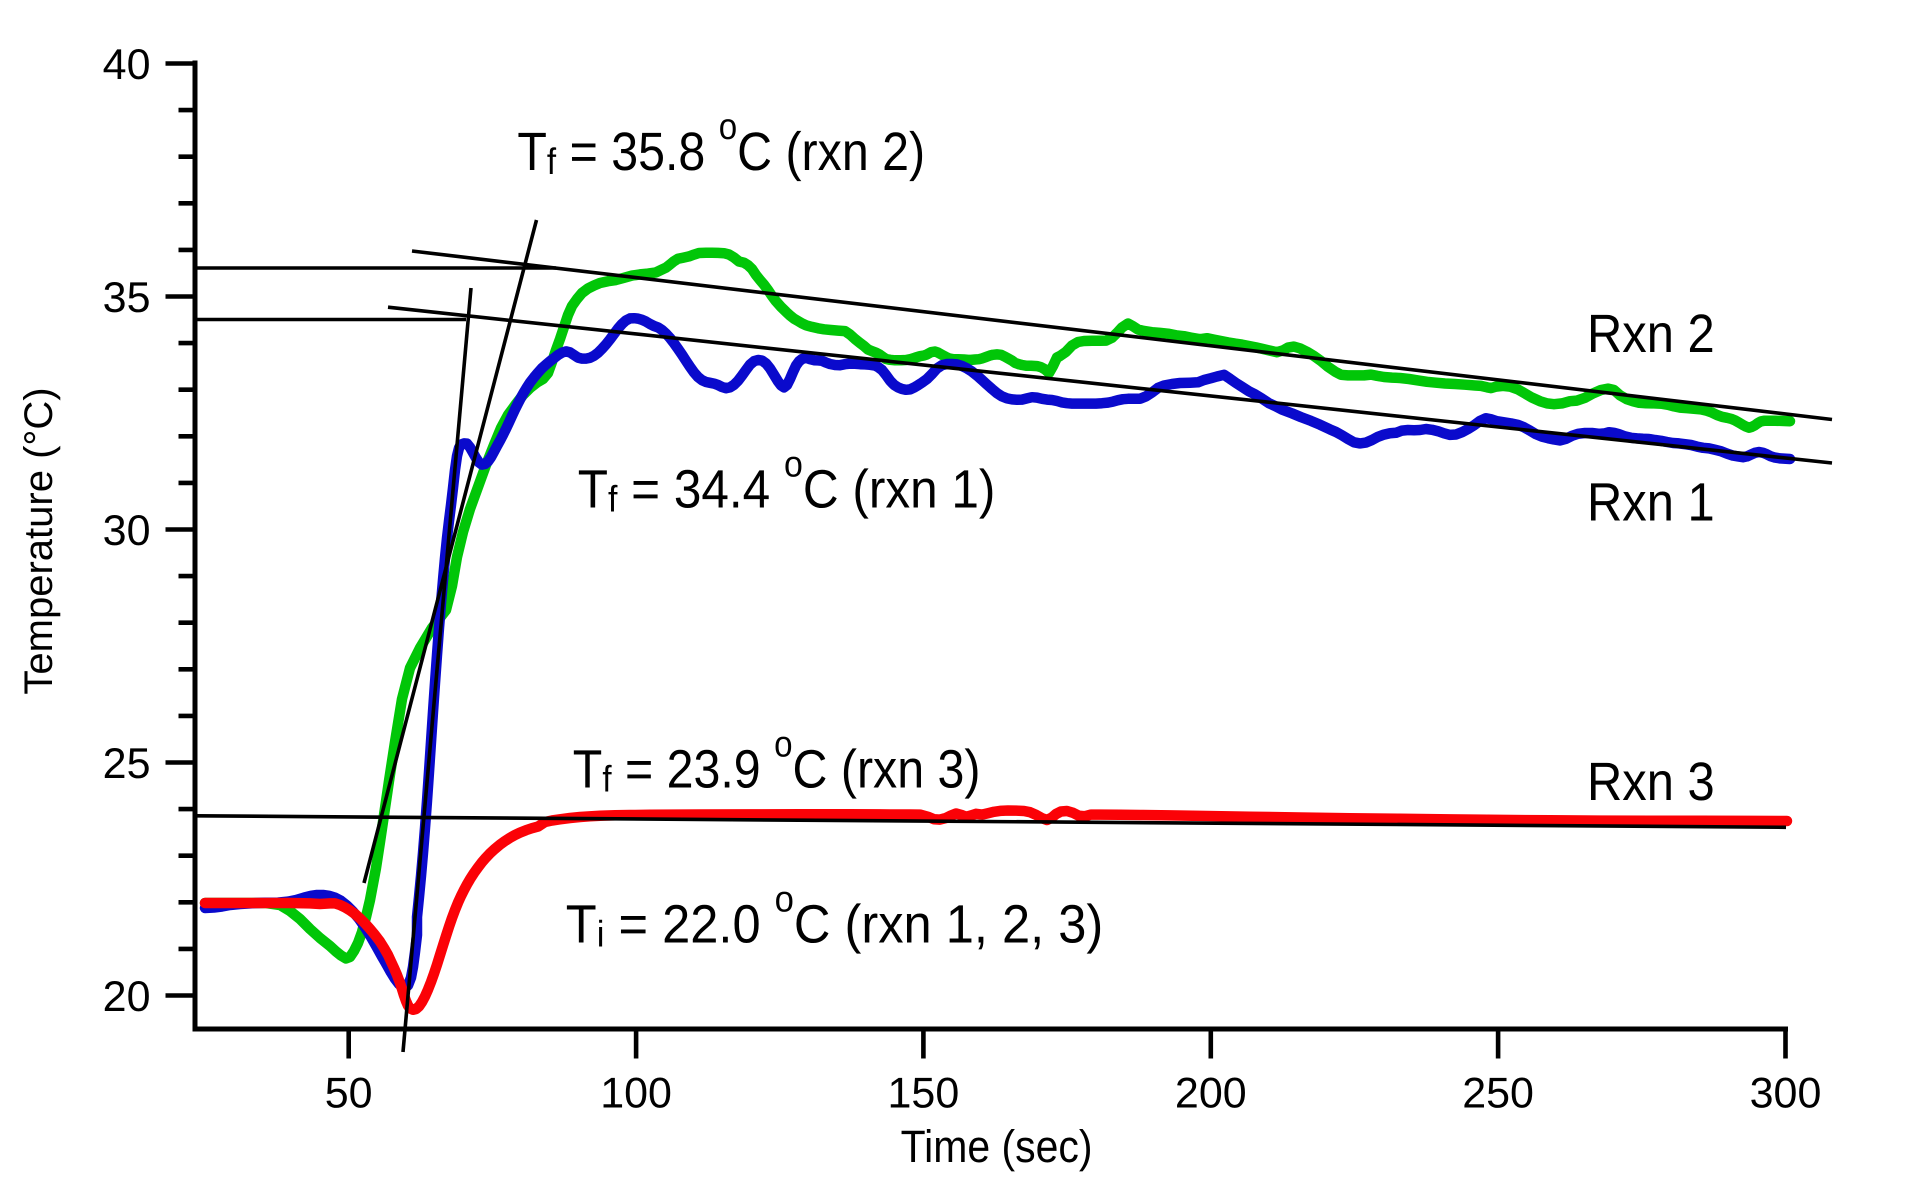  Describe the element at coordinates (39, 540) in the screenshot. I see `svg-text: Temperature (°C)` at that location.